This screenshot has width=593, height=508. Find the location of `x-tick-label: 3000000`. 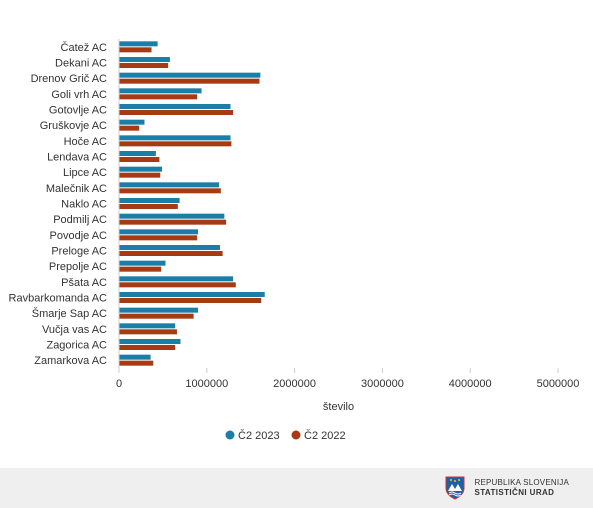

x-tick-label: 3000000 is located at coordinates (382, 384).